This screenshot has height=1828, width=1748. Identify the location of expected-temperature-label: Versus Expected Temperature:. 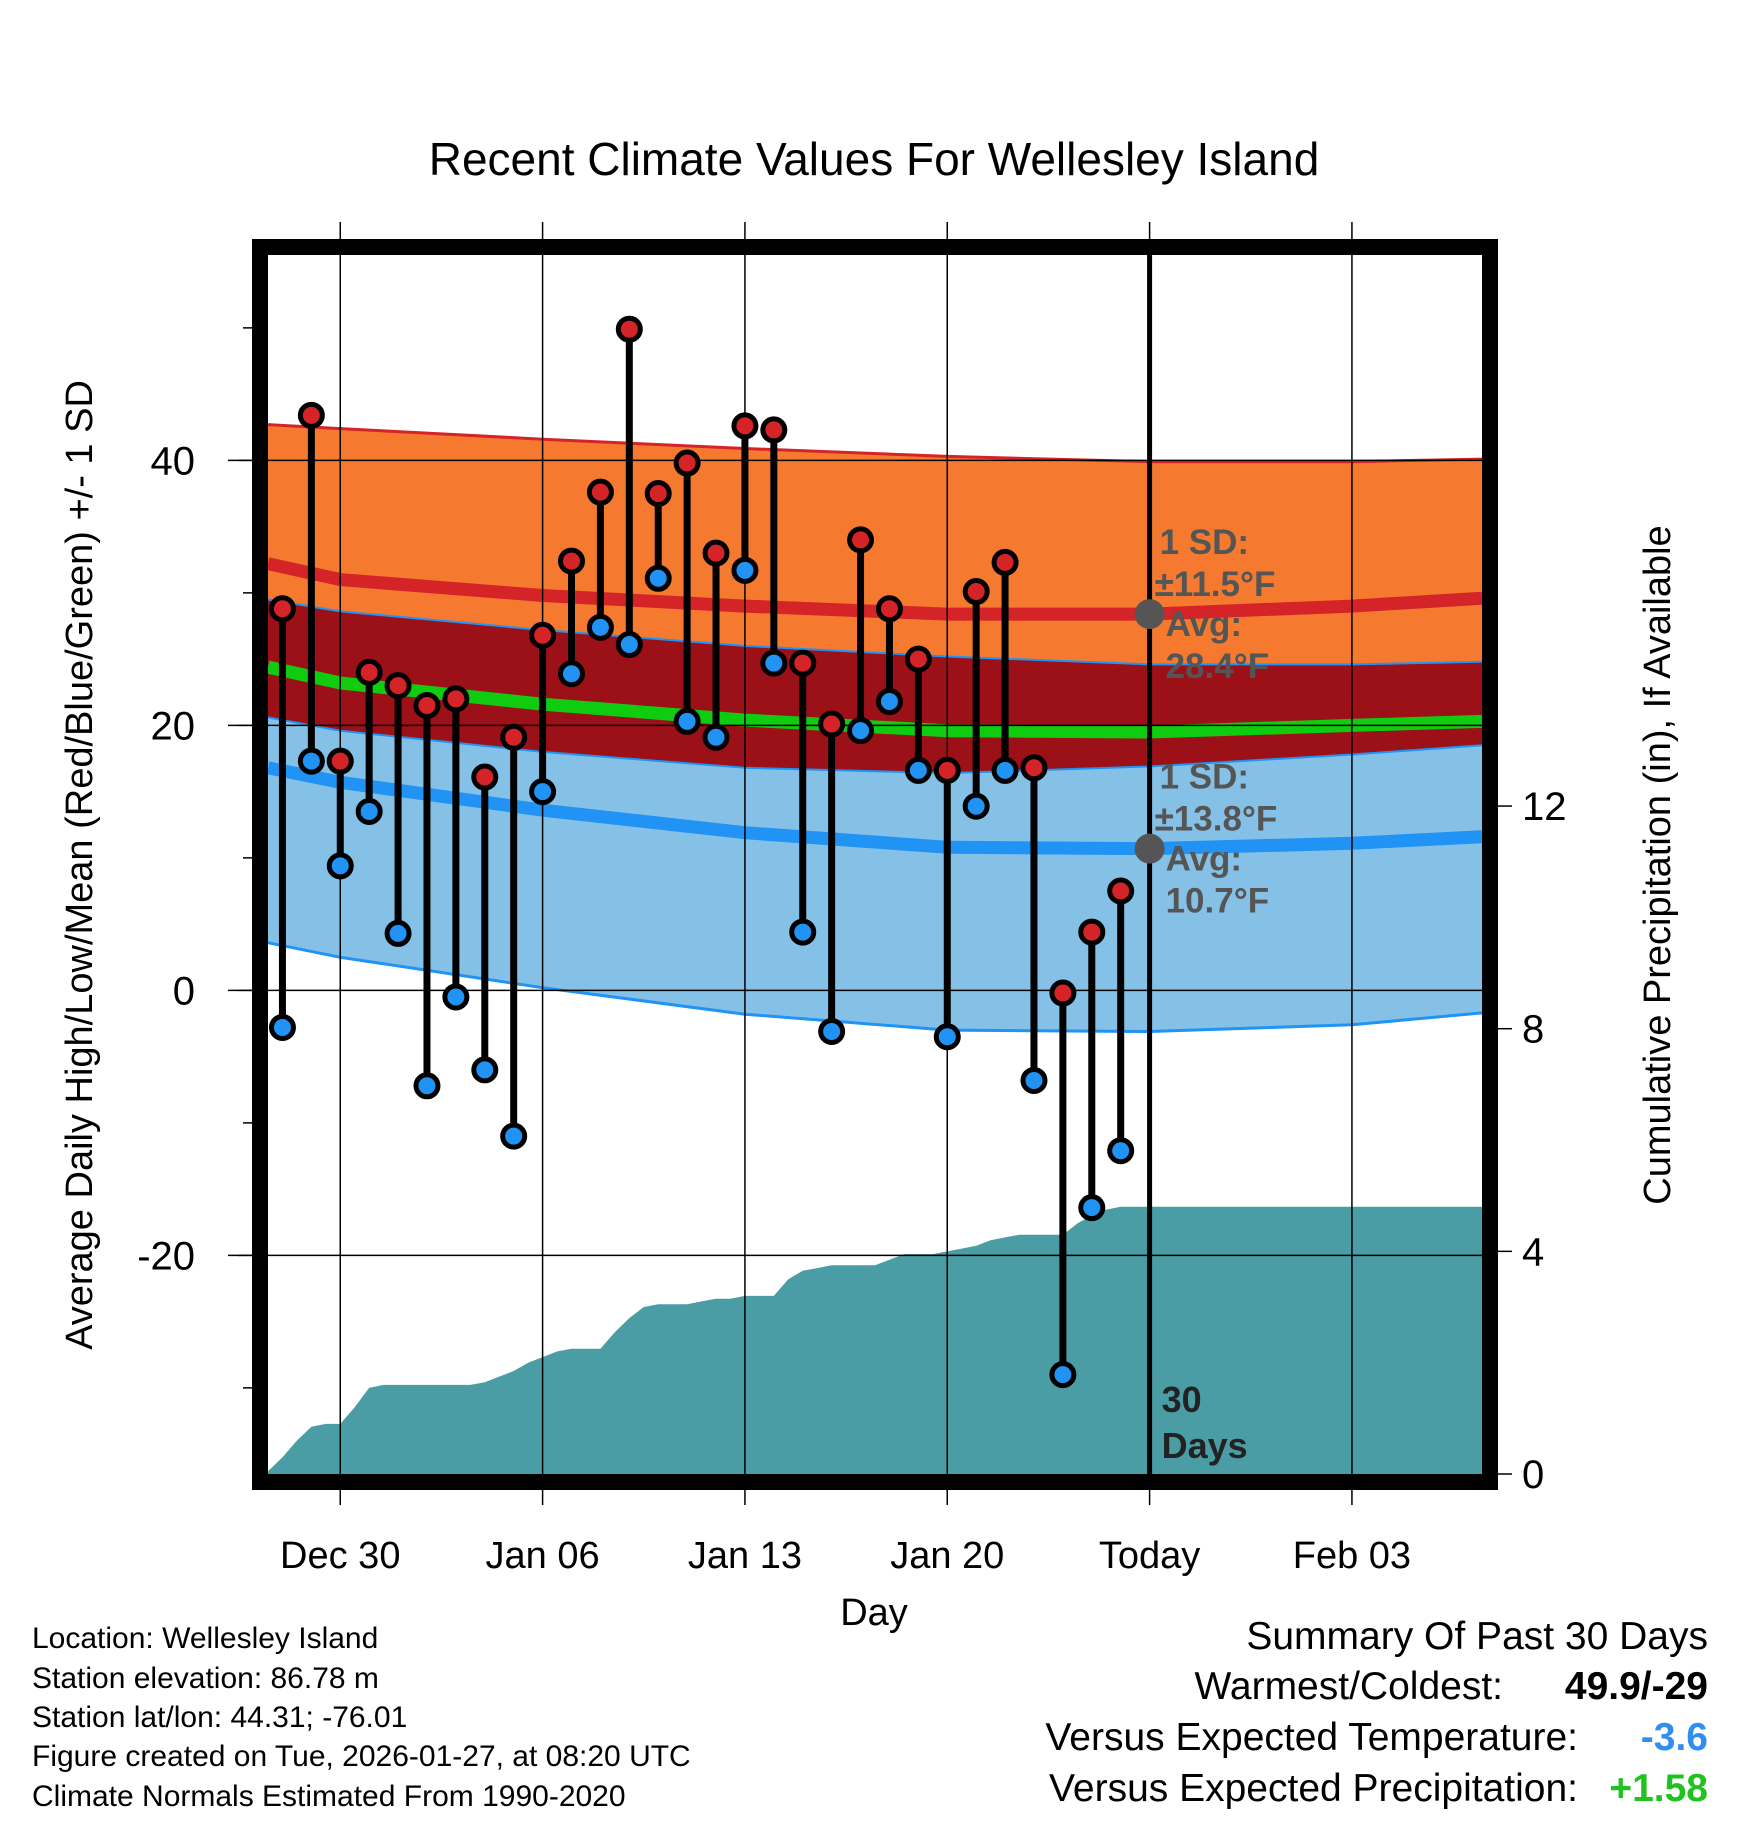
(1311, 1737).